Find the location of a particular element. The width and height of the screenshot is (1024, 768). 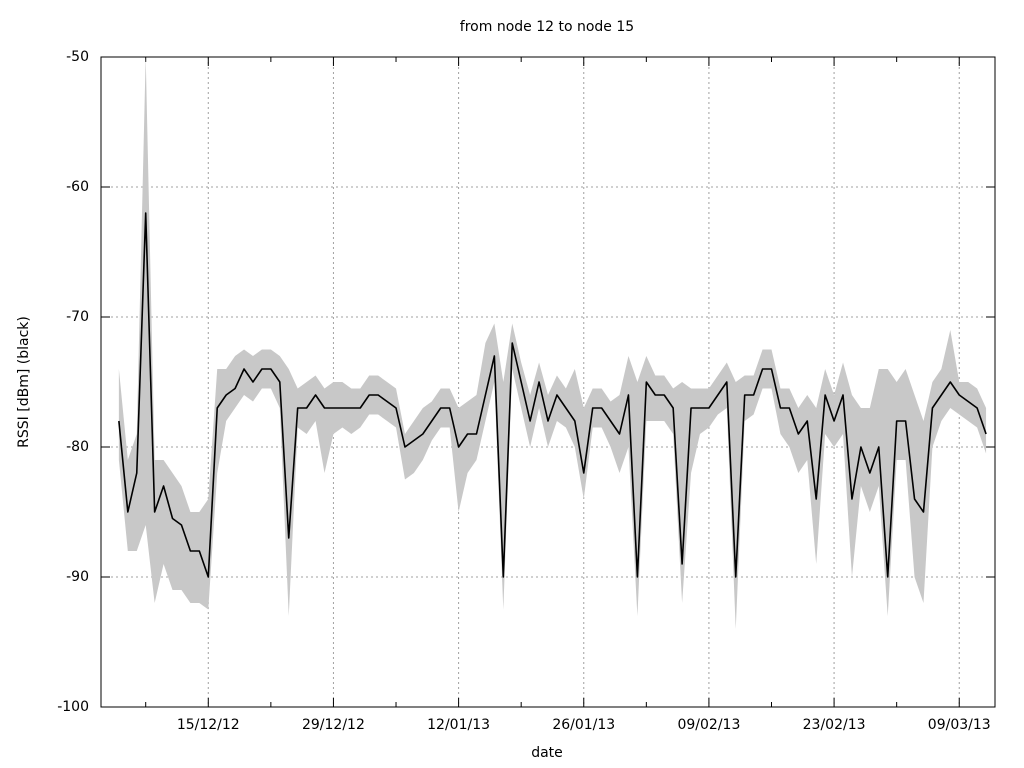

x-axis-label: date is located at coordinates (547, 753).